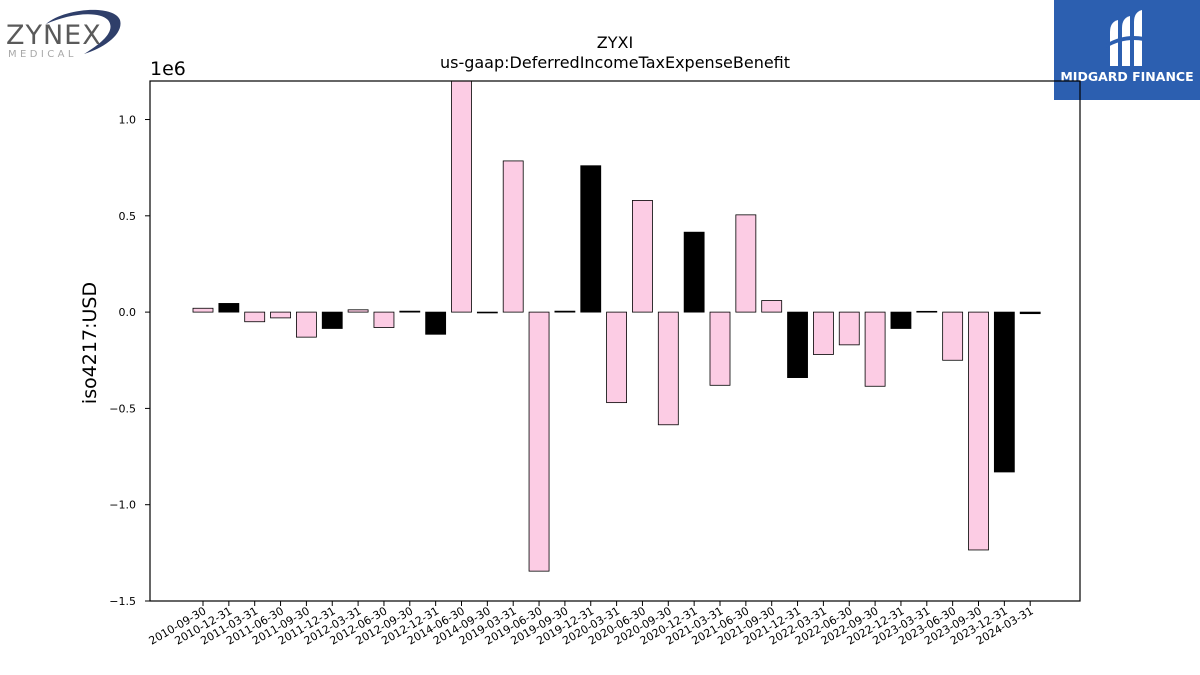  Describe the element at coordinates (54, 35) in the screenshot. I see `logo-left-name: ZYNEX` at that location.